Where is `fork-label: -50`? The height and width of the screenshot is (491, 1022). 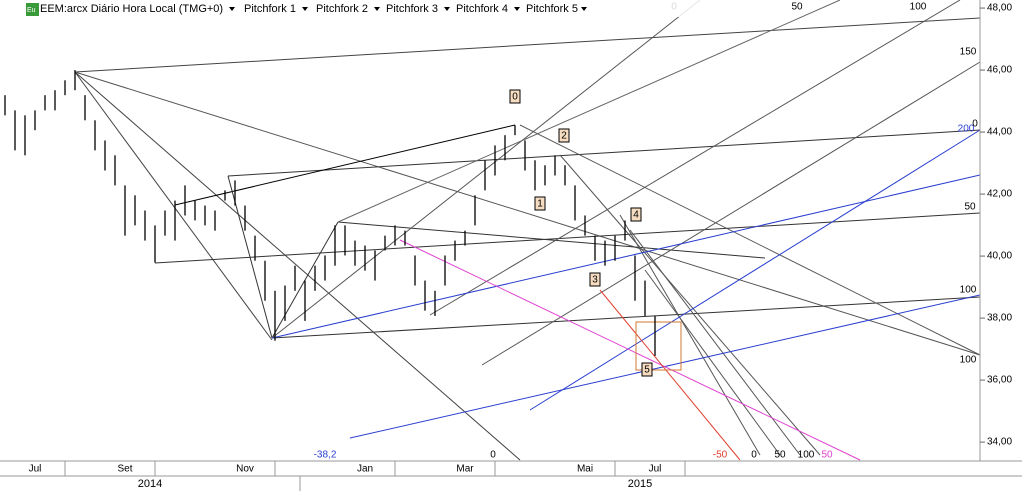 fork-label: -50 is located at coordinates (720, 455).